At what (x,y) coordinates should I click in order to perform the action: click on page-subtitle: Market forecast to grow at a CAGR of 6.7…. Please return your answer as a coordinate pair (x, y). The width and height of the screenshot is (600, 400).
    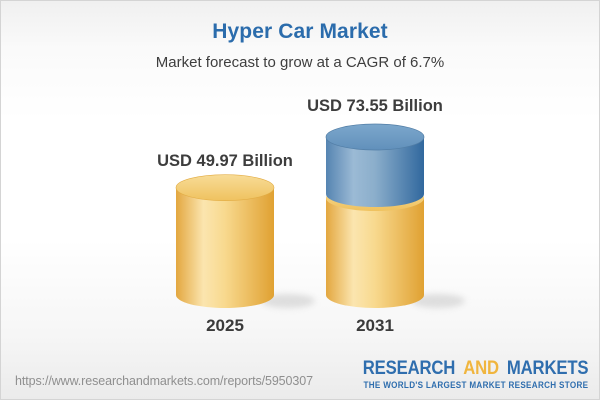
    Looking at the image, I should click on (300, 62).